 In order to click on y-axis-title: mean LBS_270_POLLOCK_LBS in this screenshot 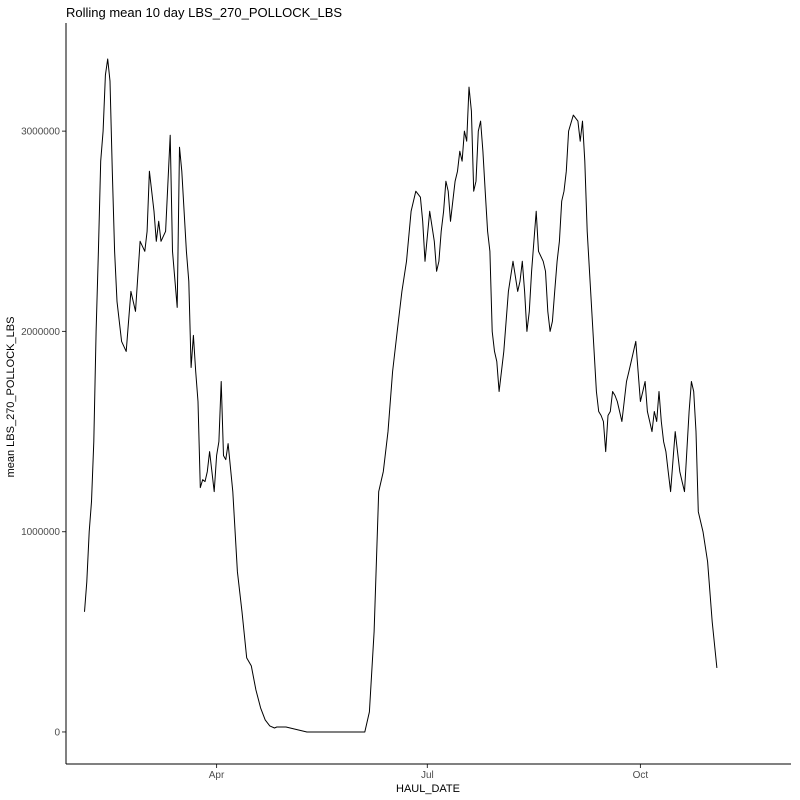, I will do `click(11, 397)`.